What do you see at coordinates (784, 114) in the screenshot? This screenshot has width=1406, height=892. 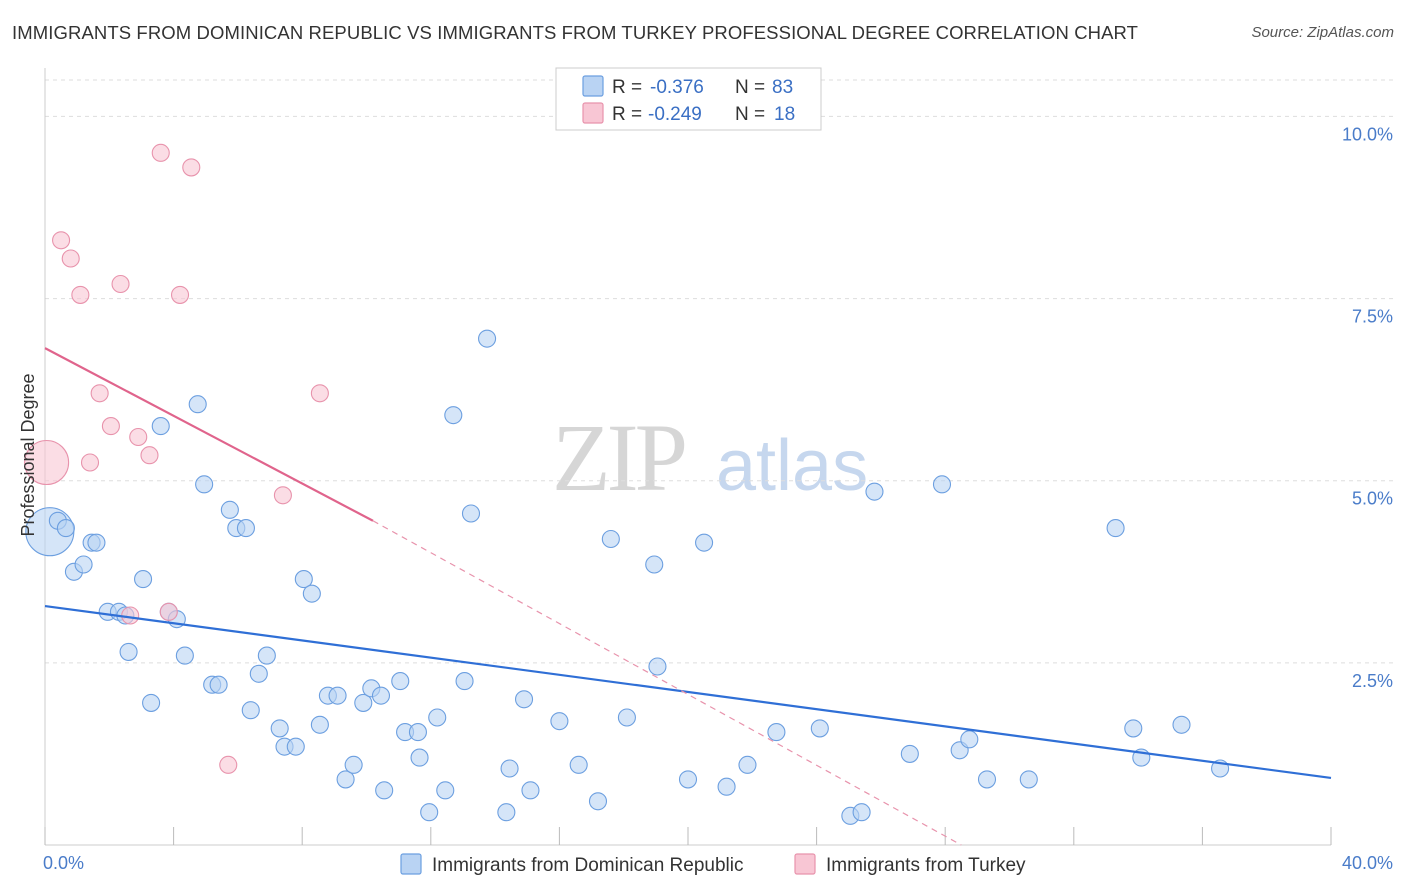 I see `legend-n-value-pink: 18` at bounding box center [784, 114].